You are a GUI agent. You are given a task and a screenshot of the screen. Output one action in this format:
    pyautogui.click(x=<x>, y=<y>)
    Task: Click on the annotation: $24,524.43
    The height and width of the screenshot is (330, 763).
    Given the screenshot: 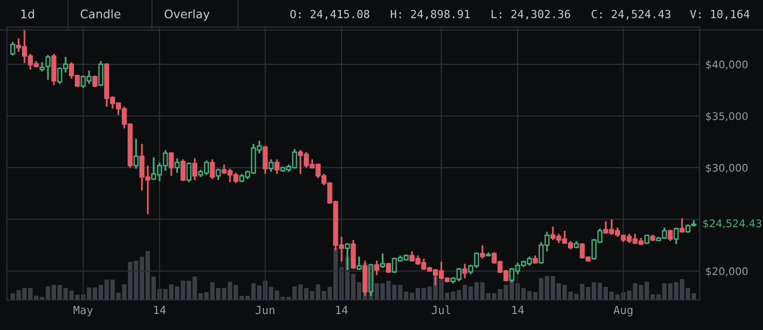 What is the action you would take?
    pyautogui.click(x=732, y=224)
    